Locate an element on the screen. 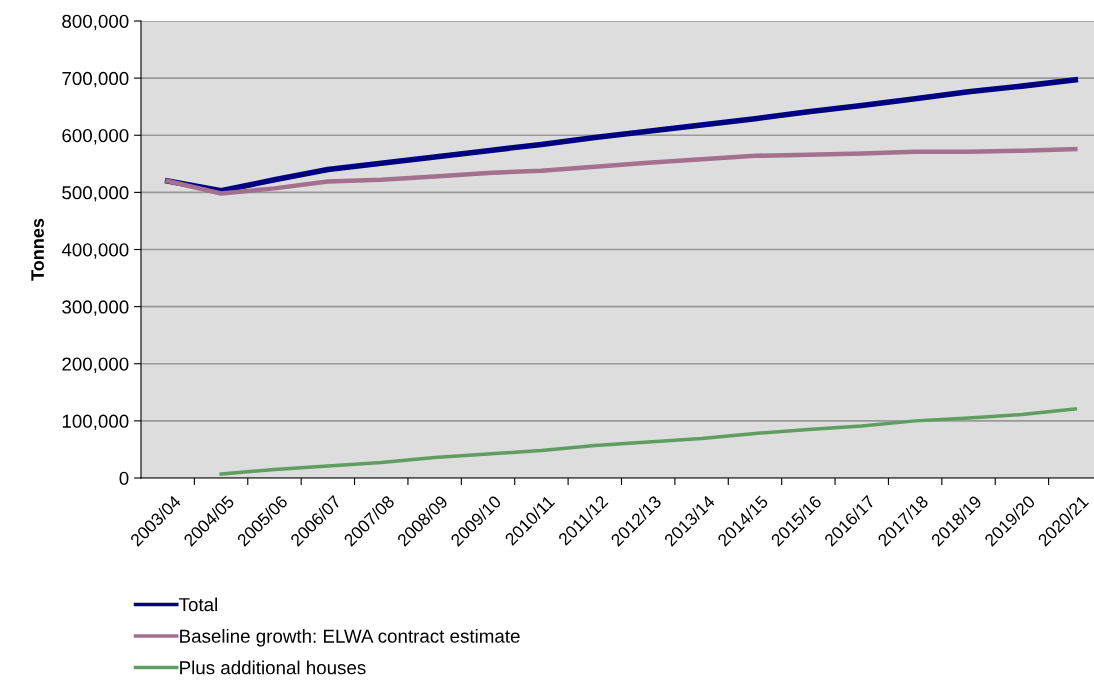 Image resolution: width=1094 pixels, height=686 pixels. y-tick-label: 500,000 is located at coordinates (95, 194).